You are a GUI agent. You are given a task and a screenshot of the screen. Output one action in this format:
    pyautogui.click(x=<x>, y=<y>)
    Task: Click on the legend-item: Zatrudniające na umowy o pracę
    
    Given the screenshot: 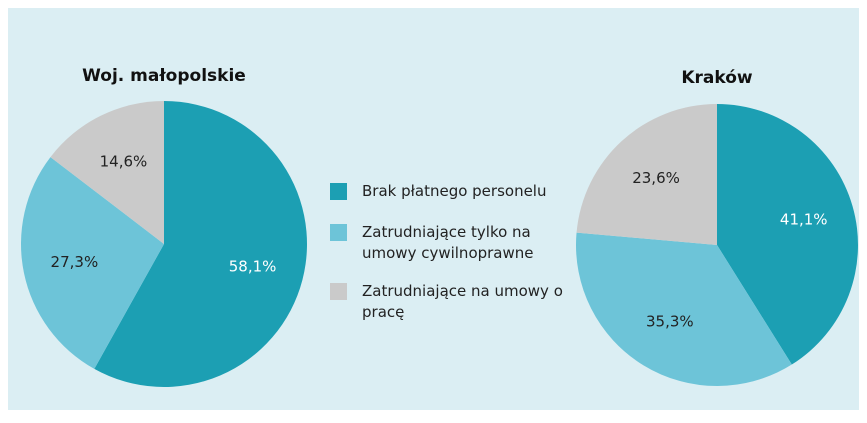 What is the action you would take?
    pyautogui.click(x=455, y=302)
    